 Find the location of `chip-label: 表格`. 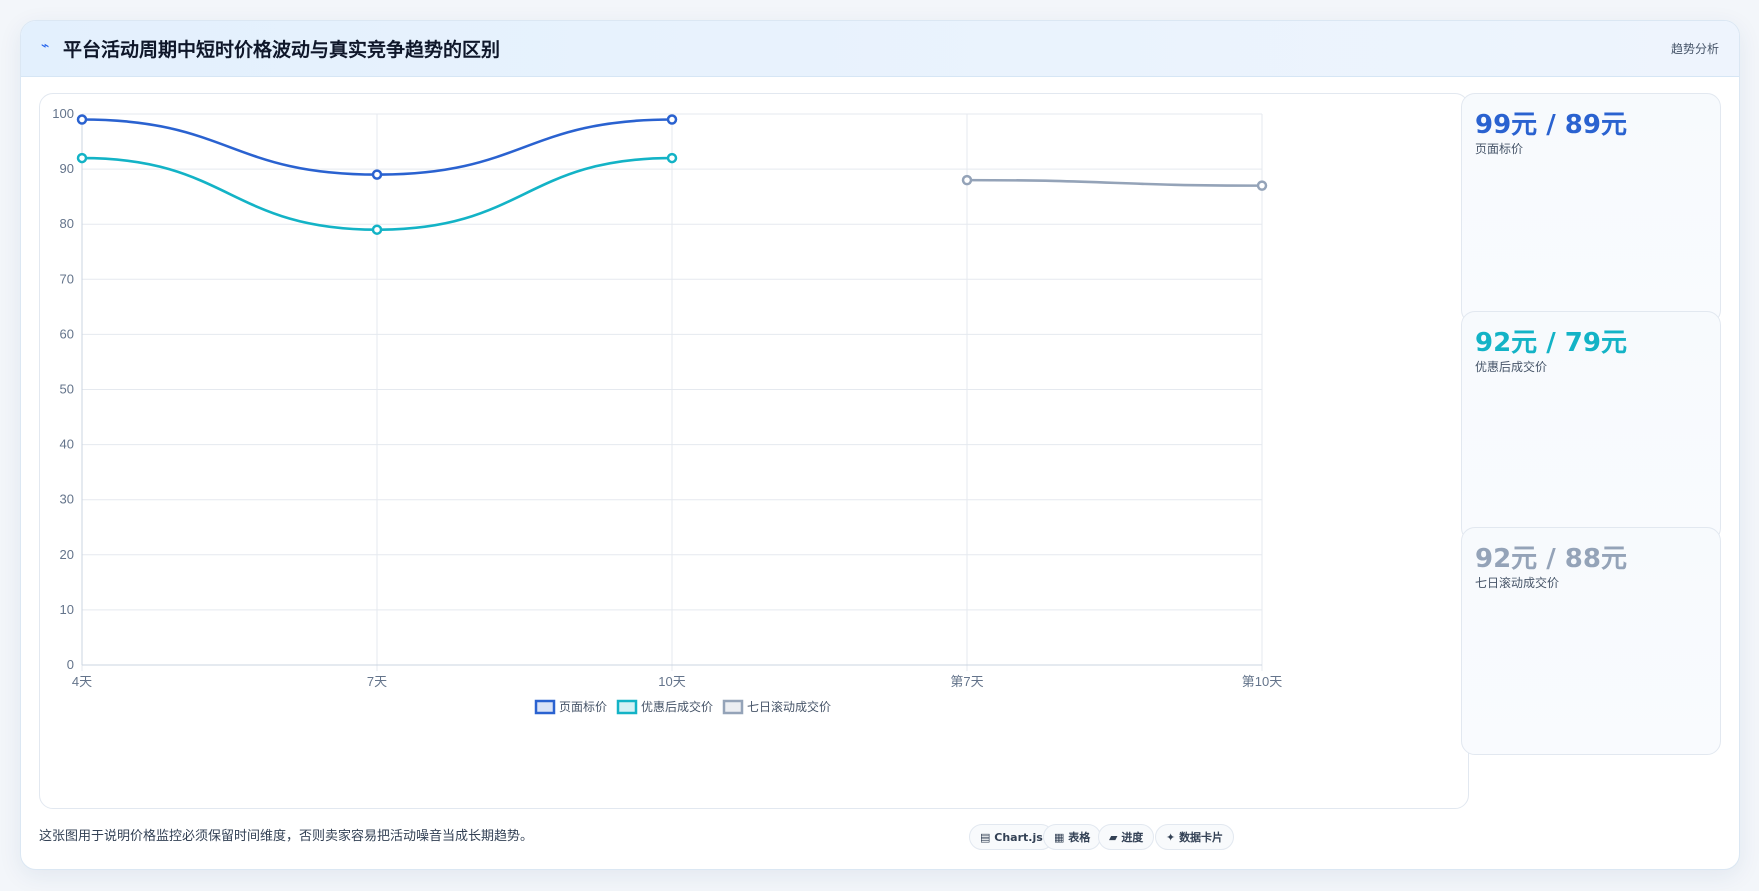

chip-label: 表格 is located at coordinates (1079, 837).